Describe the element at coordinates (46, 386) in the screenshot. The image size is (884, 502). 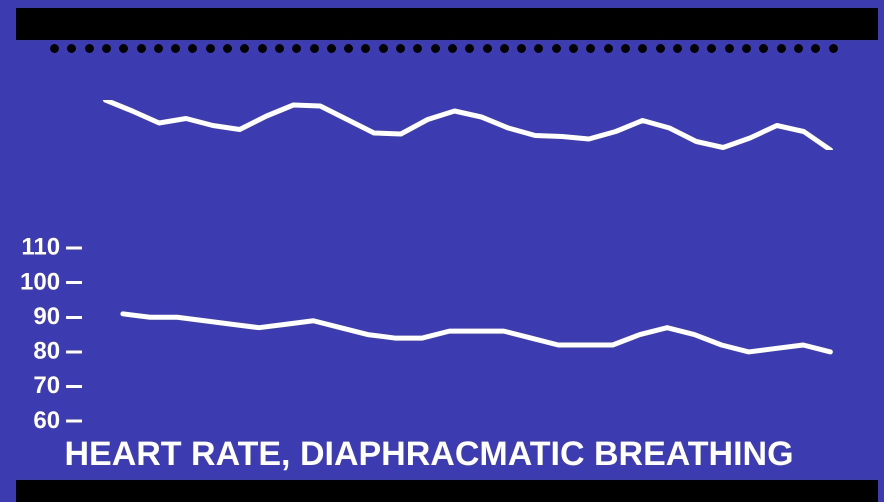
I see `y-tick-label: 70` at that location.